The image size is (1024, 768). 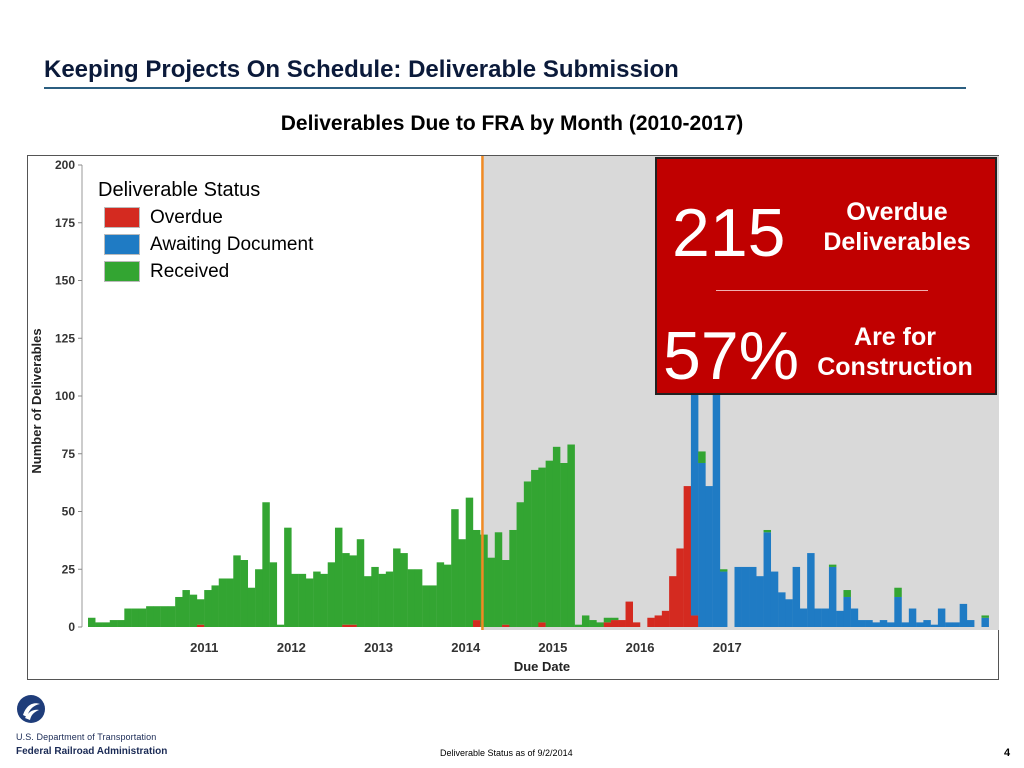 I want to click on construction-percent: 57%, so click(x=731, y=356).